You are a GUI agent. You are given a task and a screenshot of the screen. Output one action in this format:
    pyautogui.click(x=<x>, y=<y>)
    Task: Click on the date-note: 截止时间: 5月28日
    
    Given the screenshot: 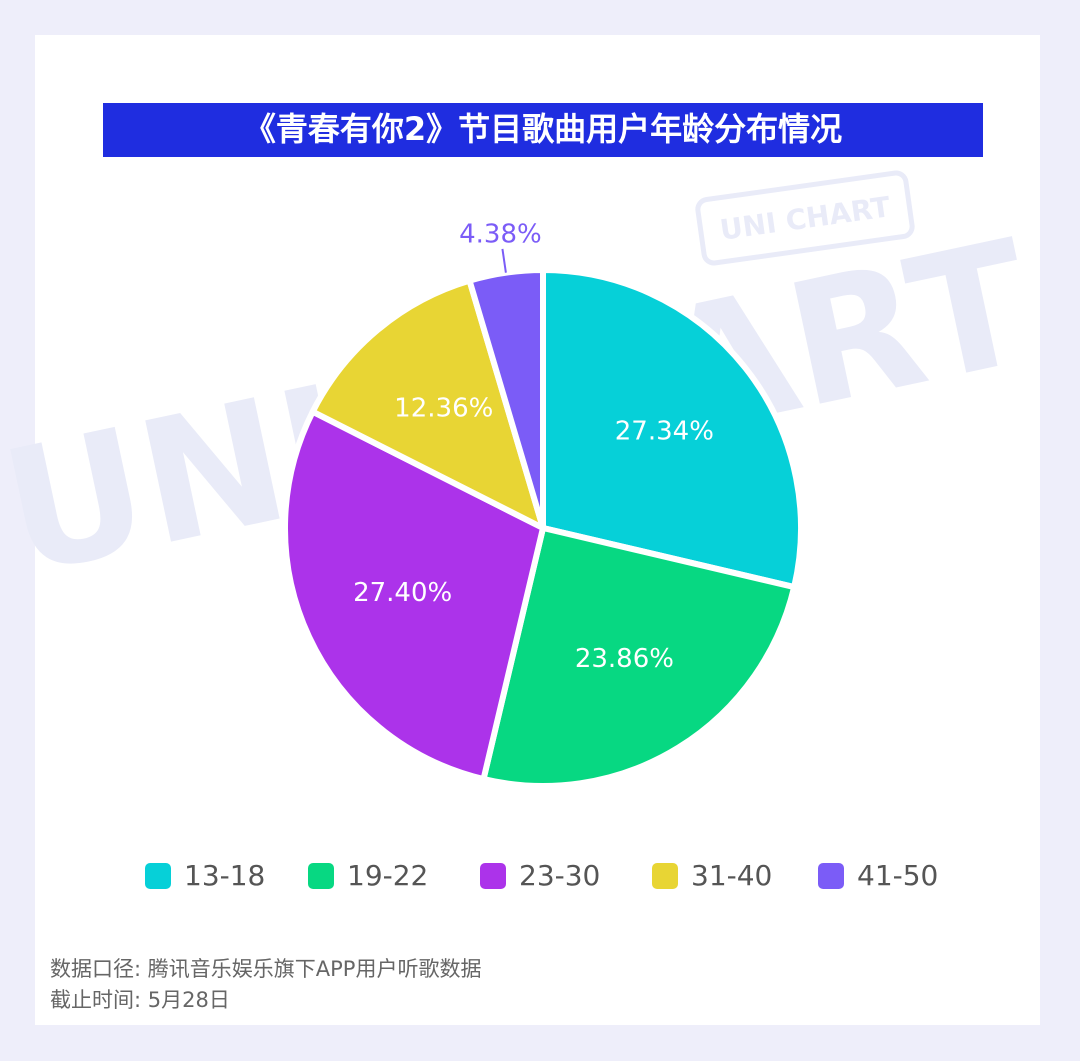 What is the action you would take?
    pyautogui.click(x=140, y=1000)
    